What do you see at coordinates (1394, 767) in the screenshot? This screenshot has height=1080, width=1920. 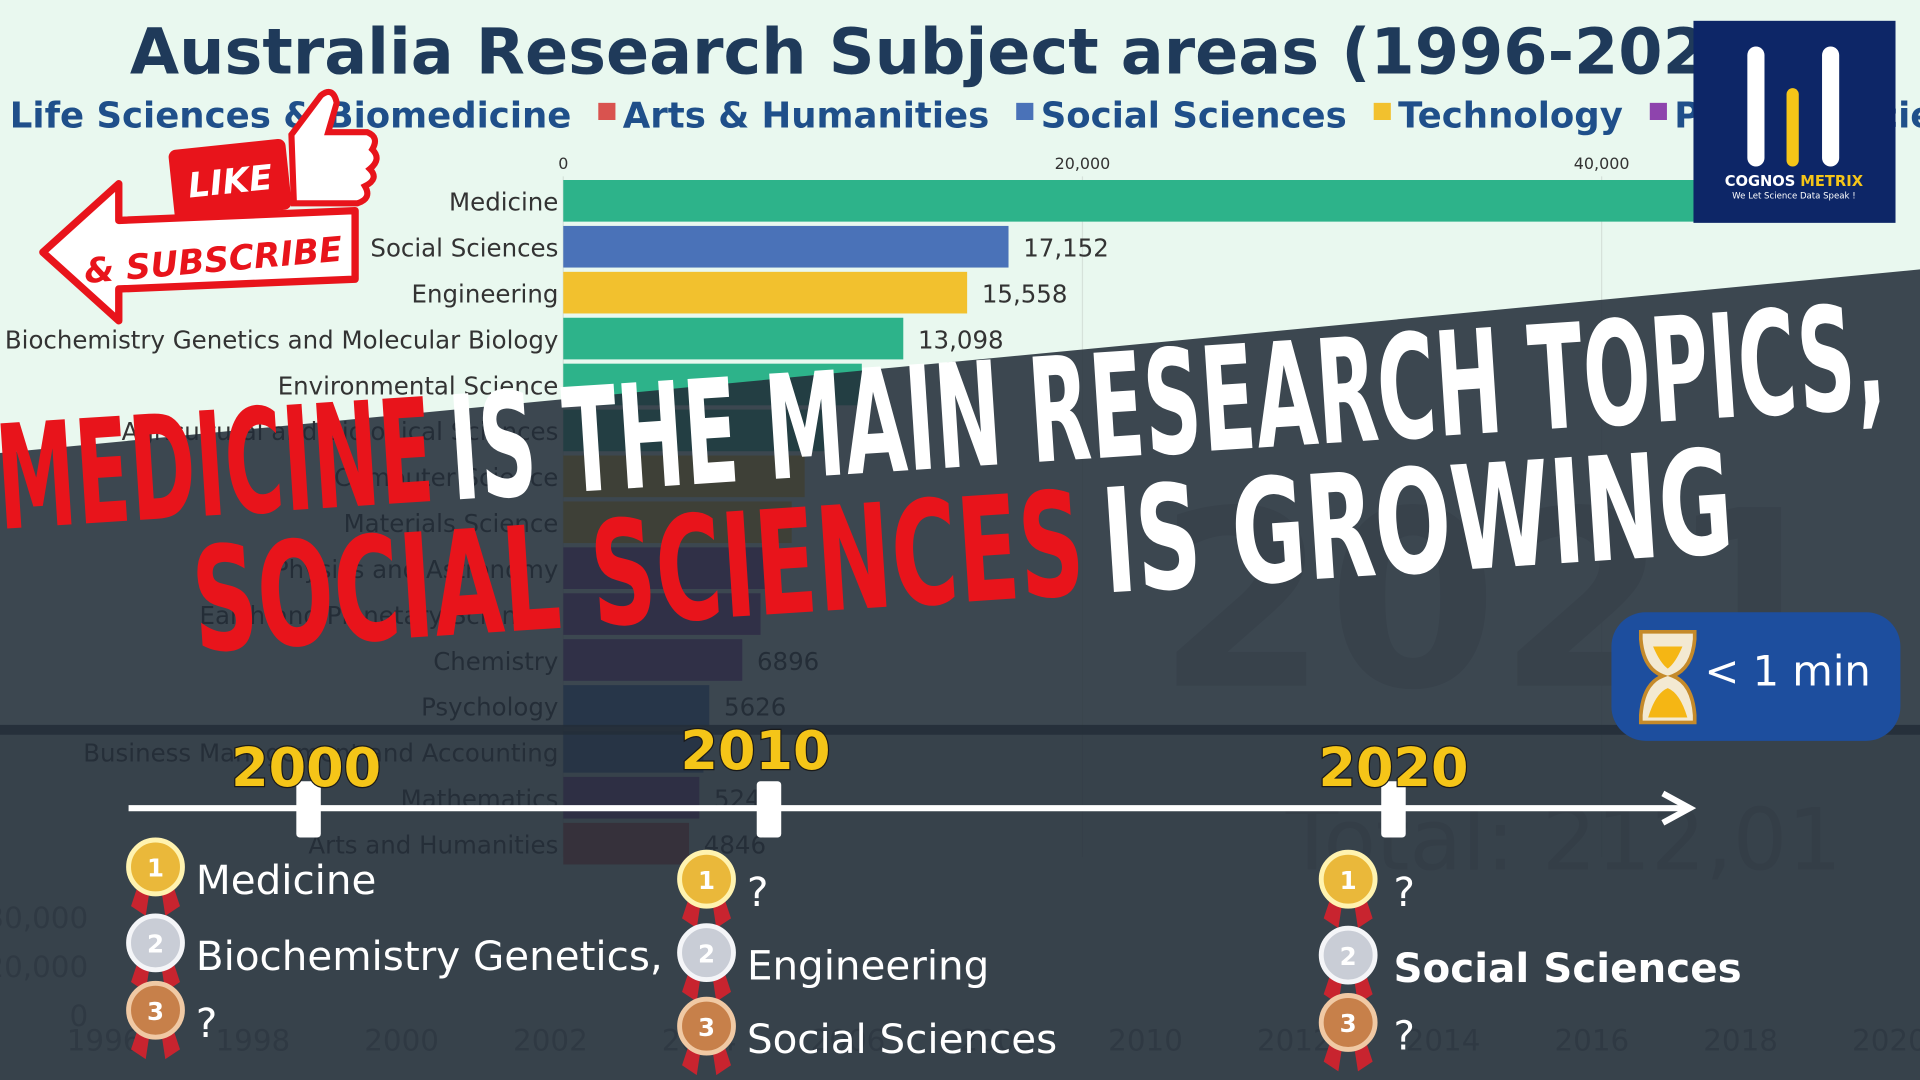 I see `timeline-year: 2020` at bounding box center [1394, 767].